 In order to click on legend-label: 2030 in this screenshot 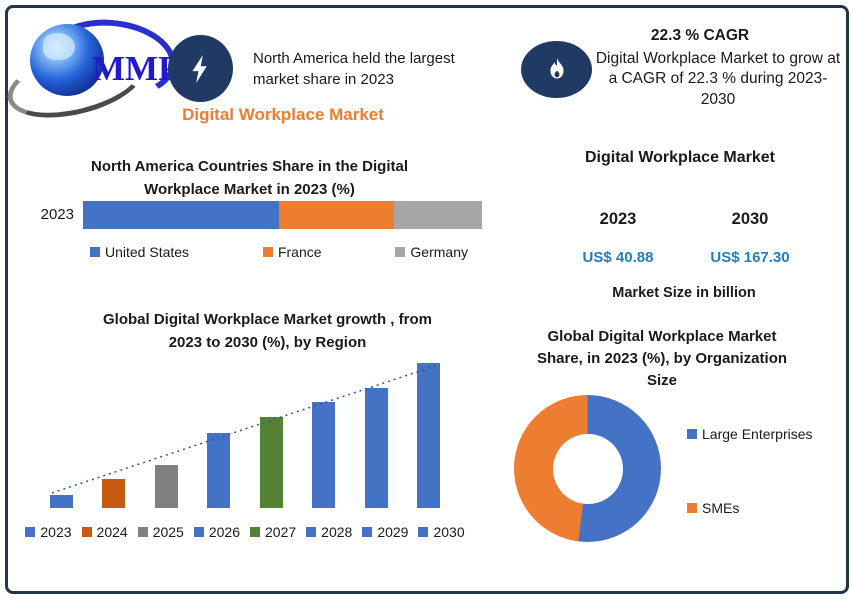, I will do `click(449, 532)`.